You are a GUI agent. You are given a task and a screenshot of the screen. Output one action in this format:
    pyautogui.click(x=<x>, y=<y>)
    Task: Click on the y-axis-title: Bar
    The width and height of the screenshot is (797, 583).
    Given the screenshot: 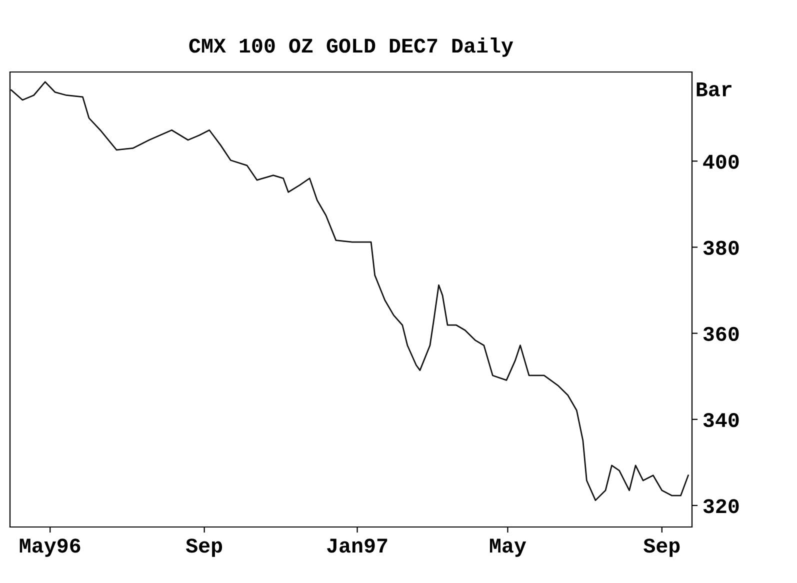 What is the action you would take?
    pyautogui.click(x=714, y=89)
    